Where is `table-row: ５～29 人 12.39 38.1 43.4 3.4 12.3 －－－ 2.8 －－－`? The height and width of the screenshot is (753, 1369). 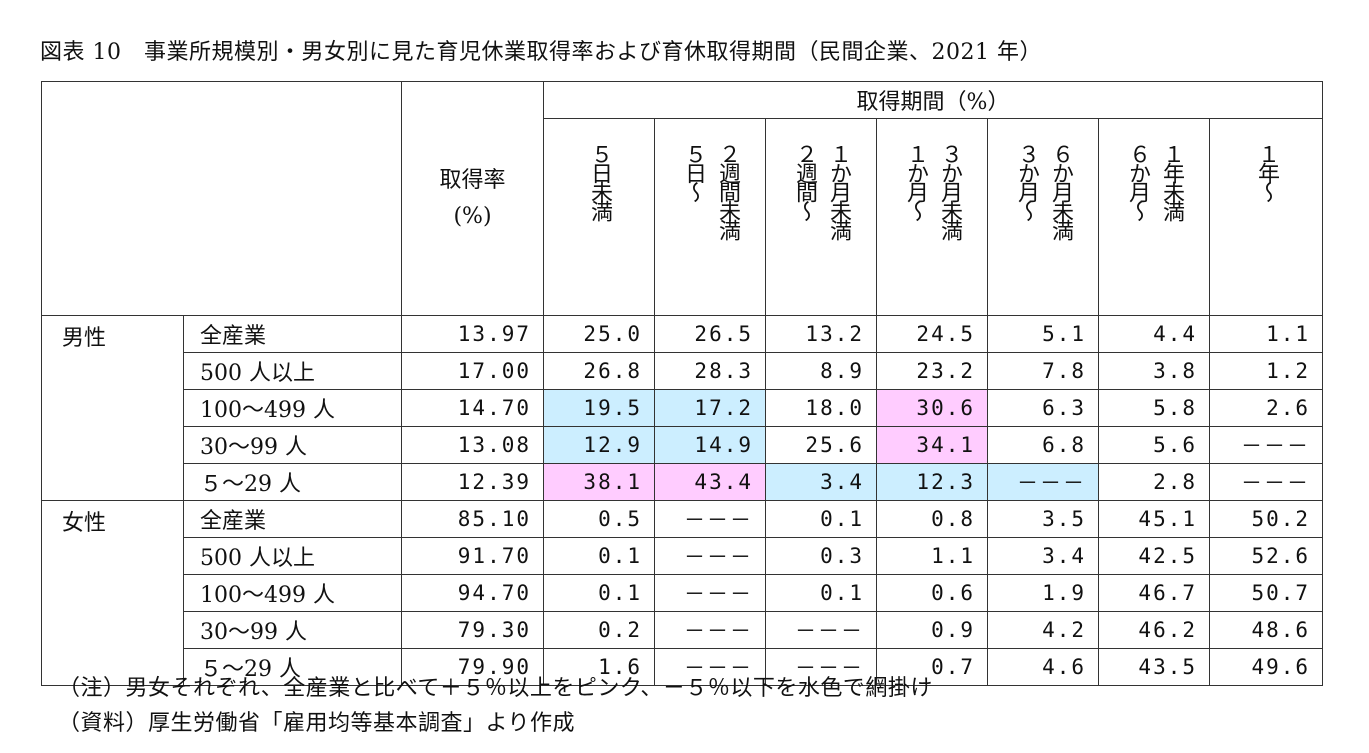
table-row: ５～29 人 12.39 38.1 43.4 3.4 12.3 －－－ 2.8 －－－ is located at coordinates (683, 482).